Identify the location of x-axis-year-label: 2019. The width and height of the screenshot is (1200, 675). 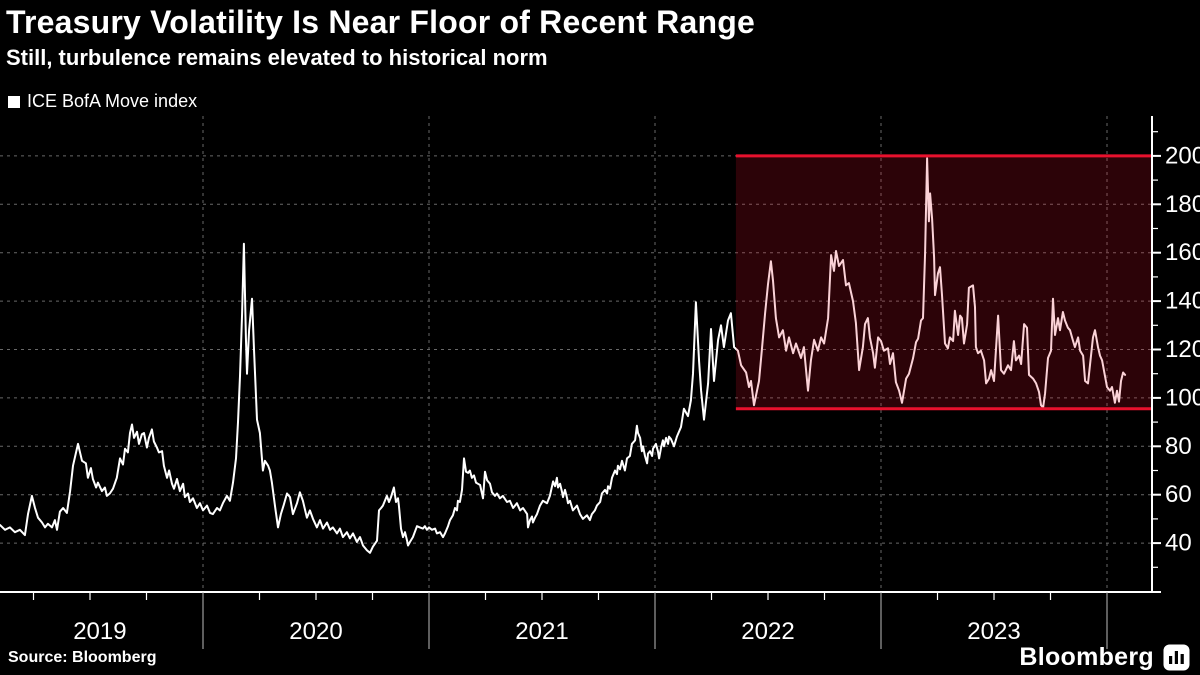
(99, 631).